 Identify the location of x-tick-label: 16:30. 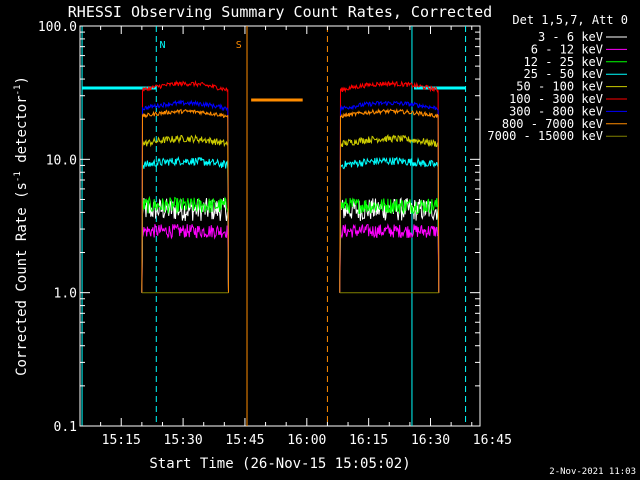
(430, 440).